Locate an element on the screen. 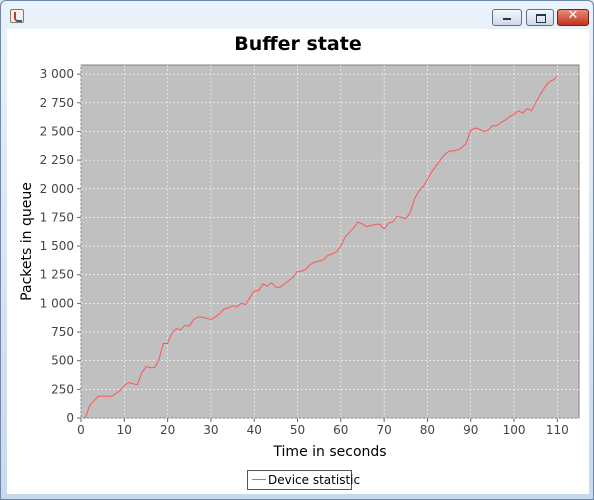 The width and height of the screenshot is (594, 500). legend: Device statistic is located at coordinates (303, 480).